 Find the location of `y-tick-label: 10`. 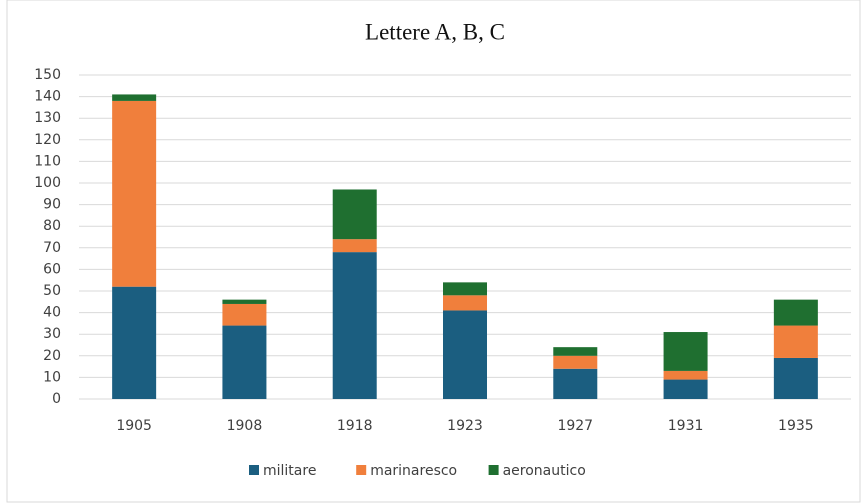

y-tick-label: 10 is located at coordinates (52, 377).